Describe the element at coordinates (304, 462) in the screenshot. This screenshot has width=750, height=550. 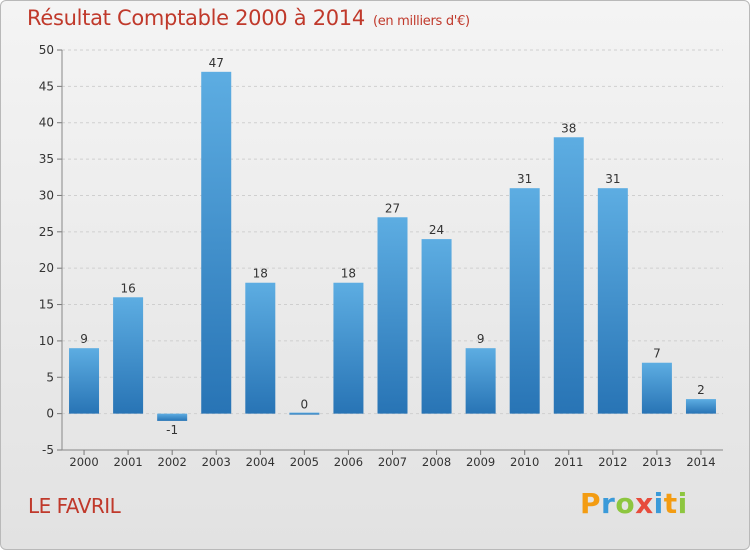
I see `x-tick-label: 2005` at that location.